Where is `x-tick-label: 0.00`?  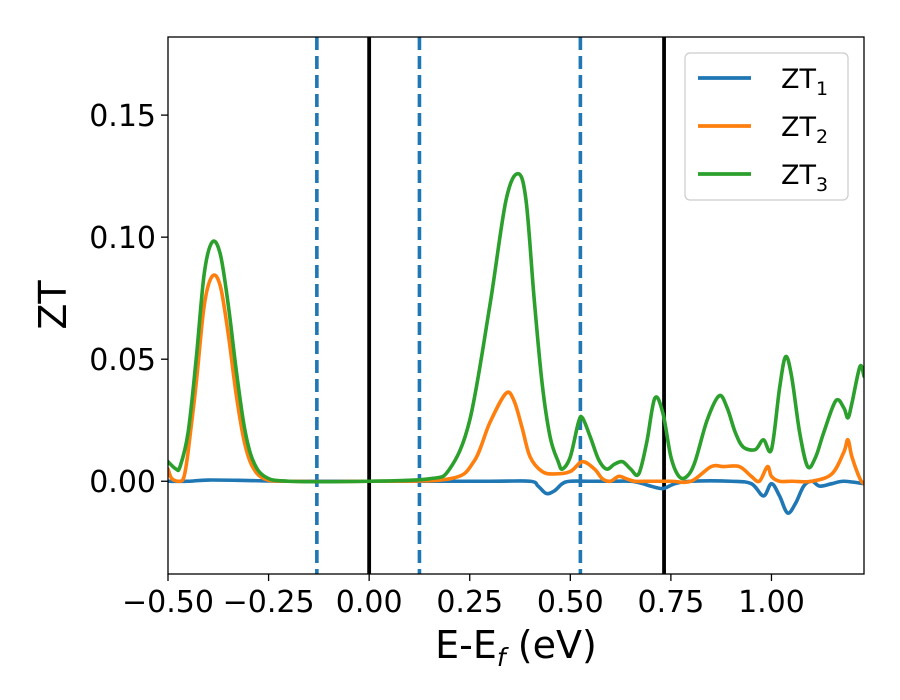 x-tick-label: 0.00 is located at coordinates (369, 602).